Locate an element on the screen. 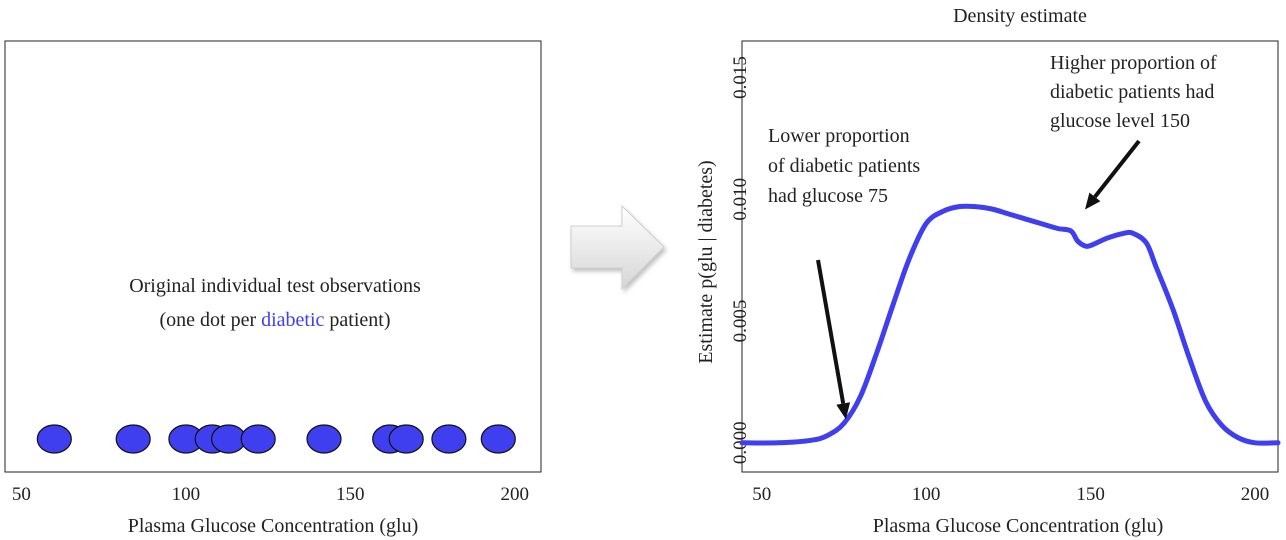 The width and height of the screenshot is (1286, 540). right-x-tick-label: 200 is located at coordinates (1255, 494).